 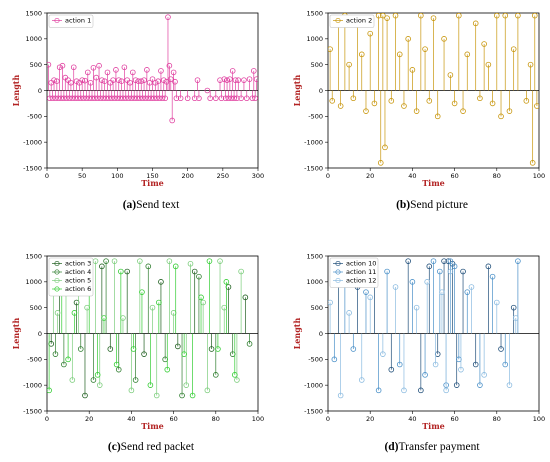 What do you see at coordinates (152, 176) in the screenshot?
I see `x-tick-label: 150` at bounding box center [152, 176].